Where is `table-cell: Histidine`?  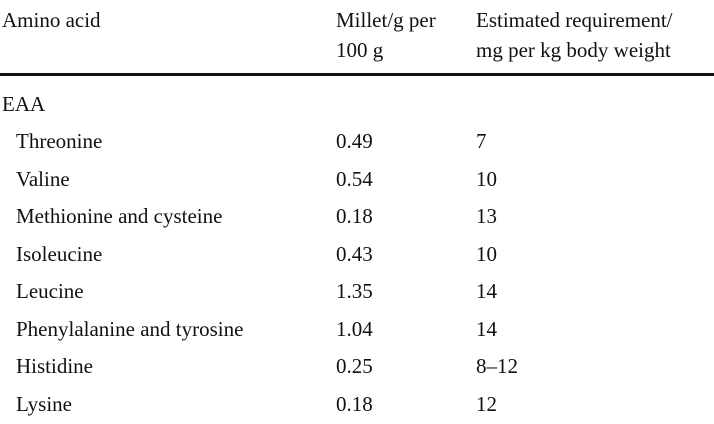
table-cell: Histidine is located at coordinates (54, 366).